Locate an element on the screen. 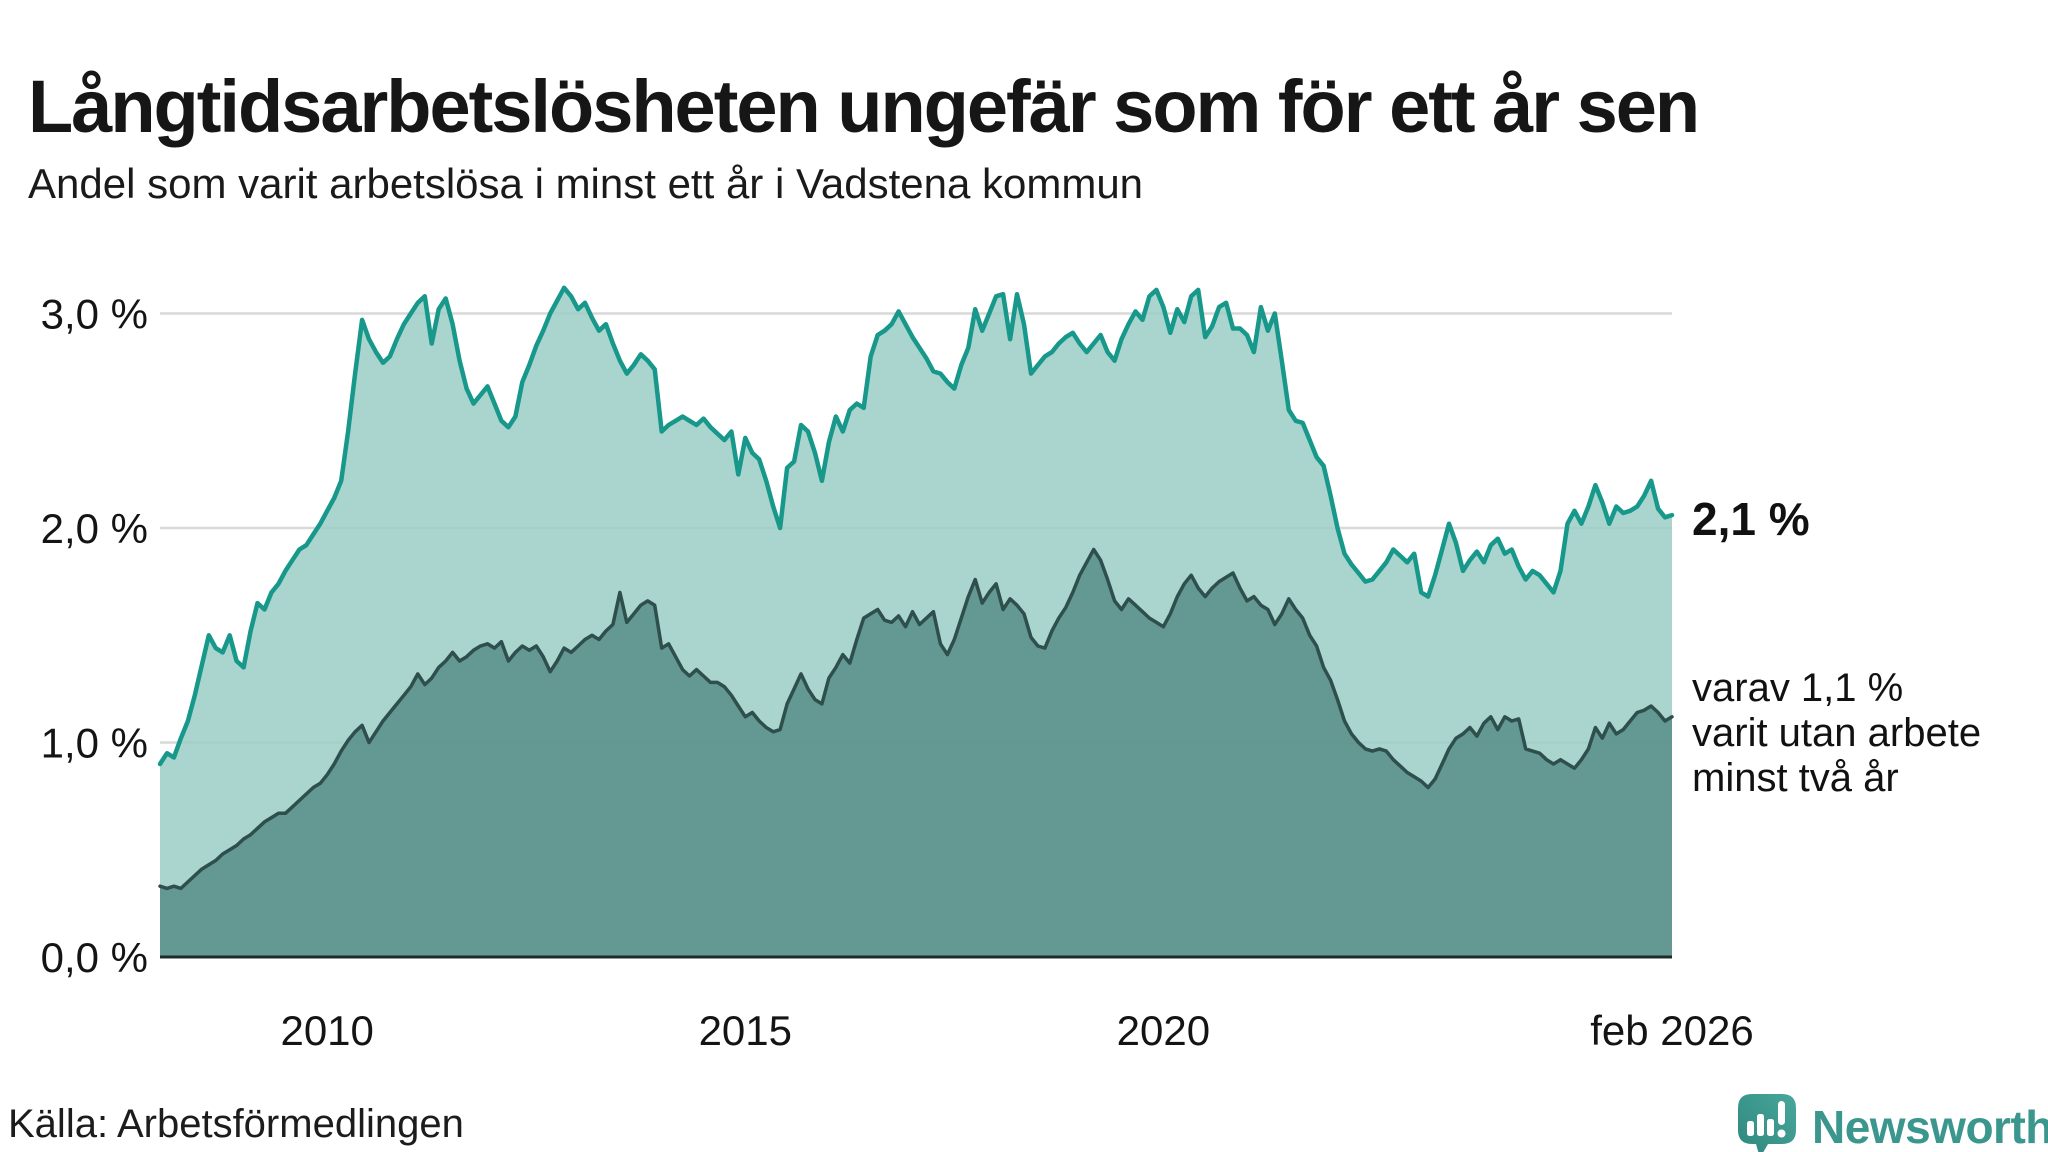  latest-value-label: 2,1 % is located at coordinates (1751, 519).